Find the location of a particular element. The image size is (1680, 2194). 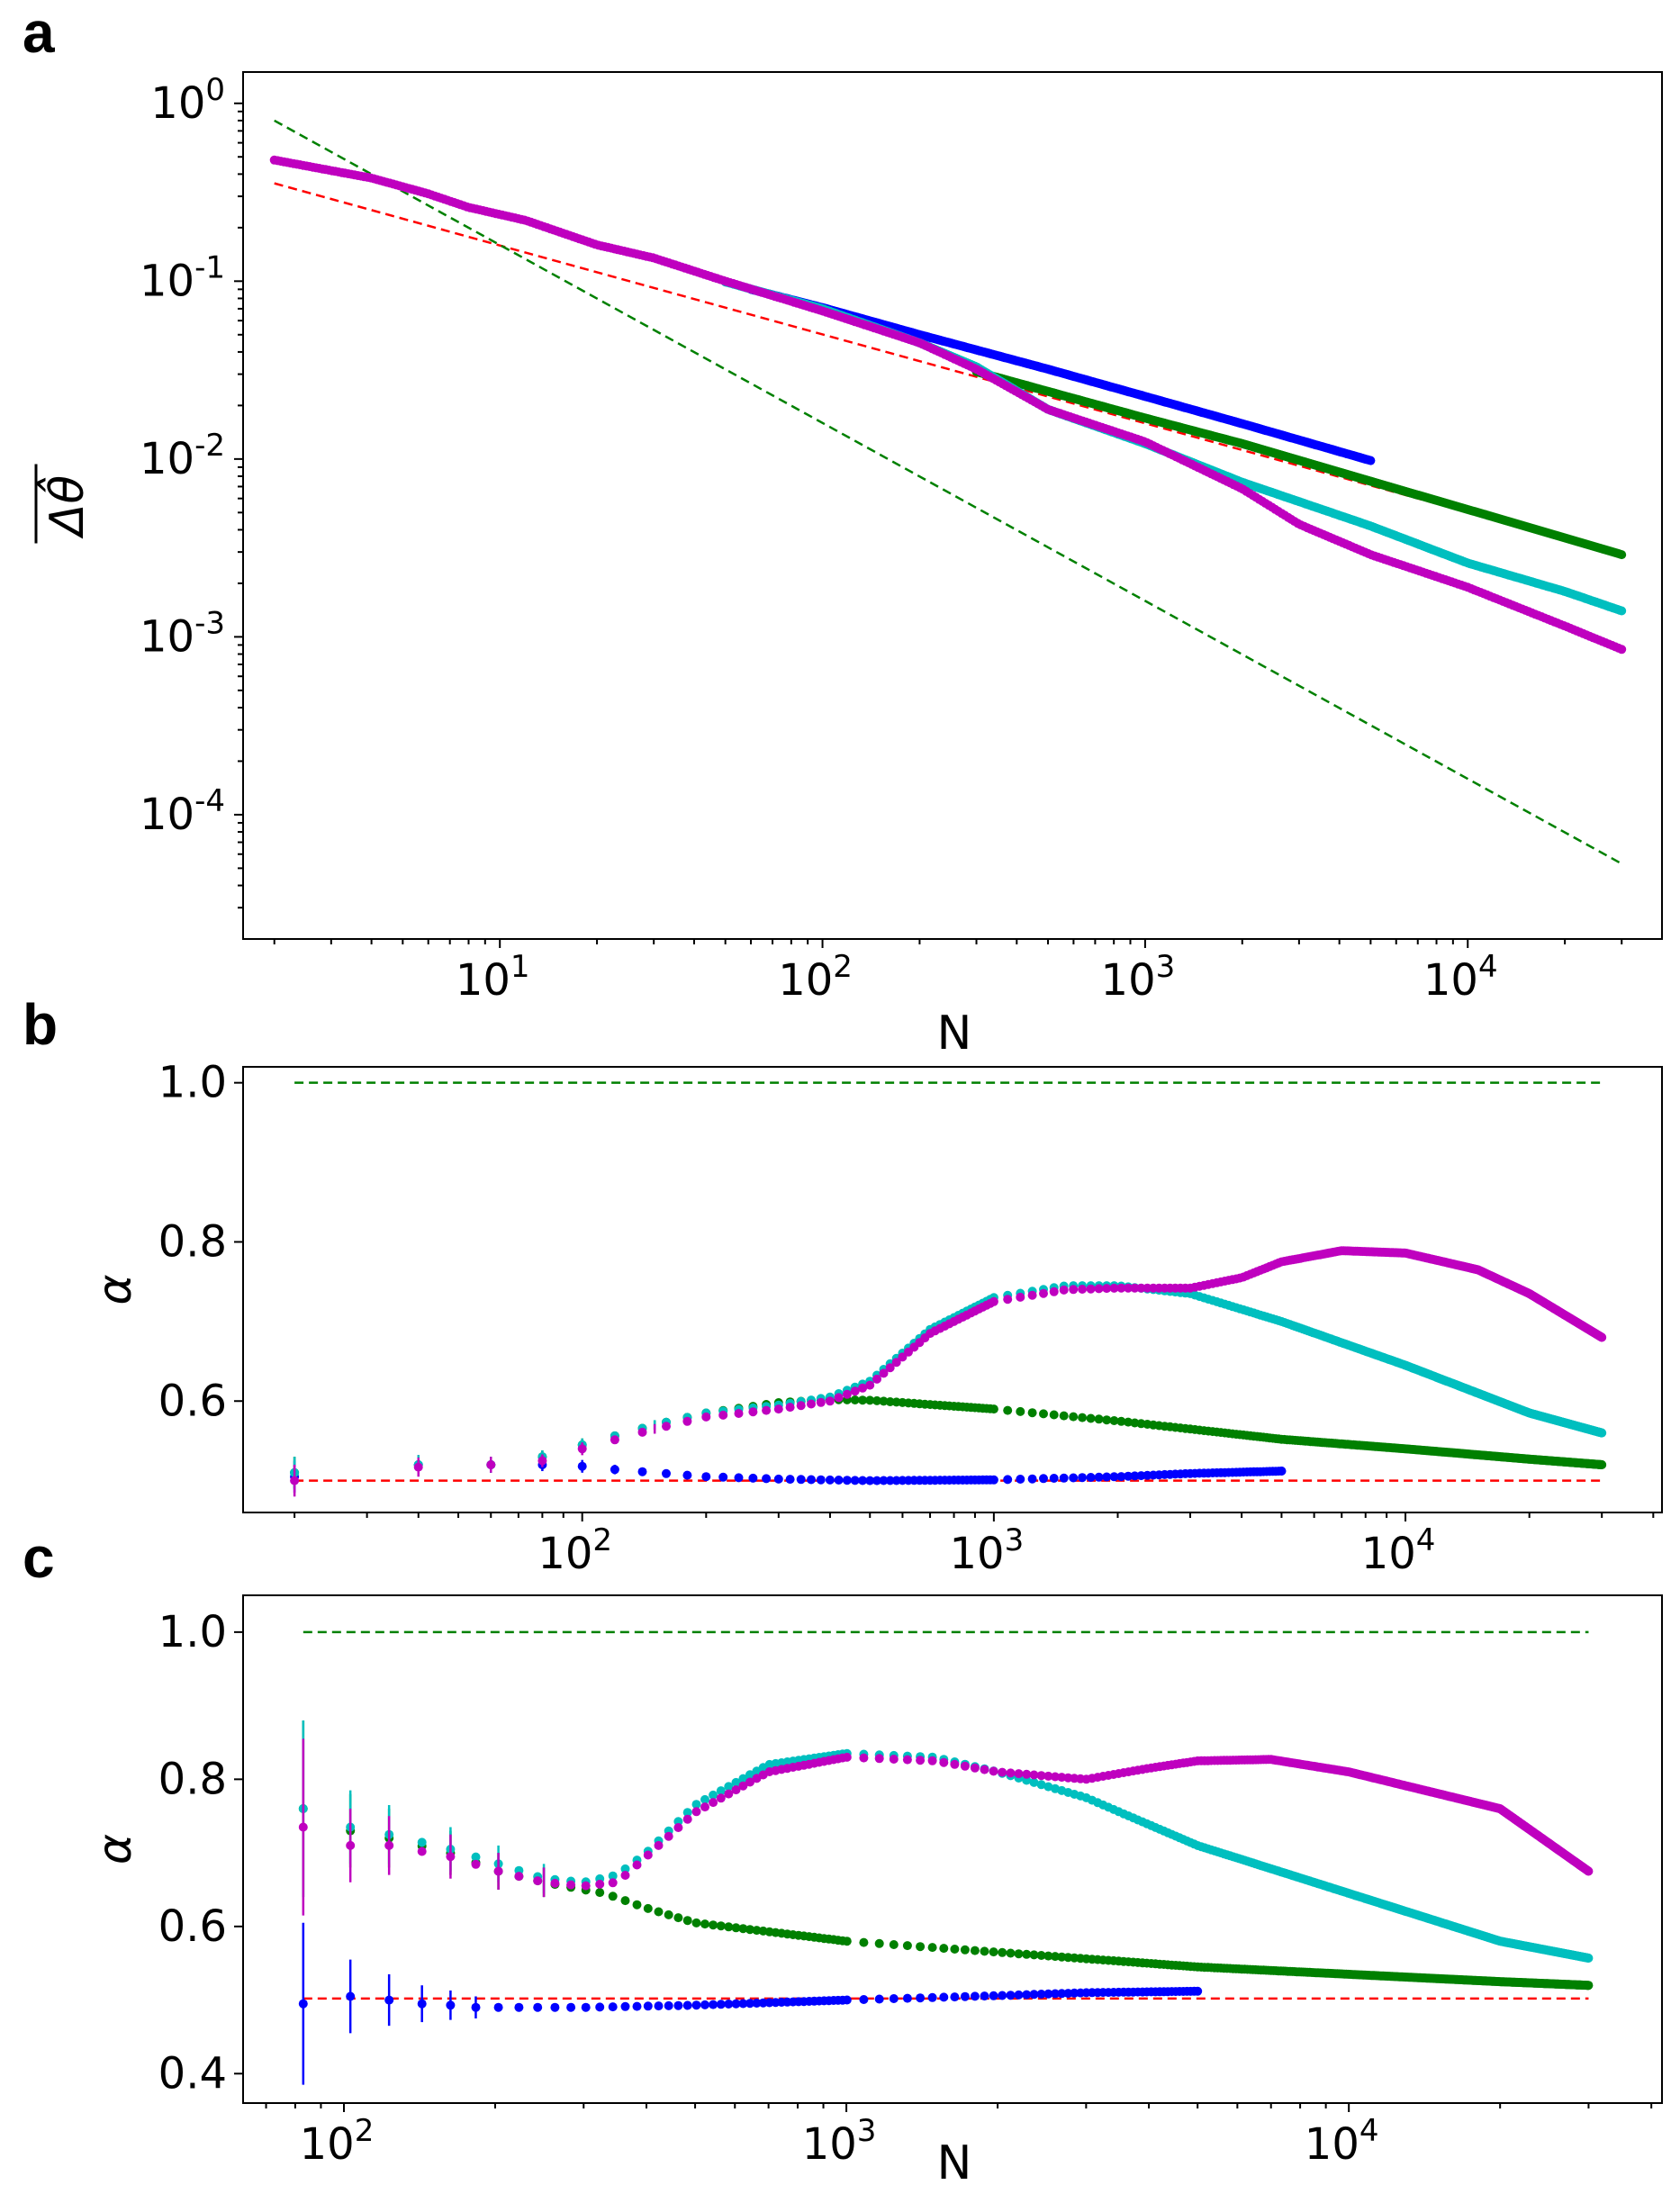

series-blue is located at coordinates (750, 2003).